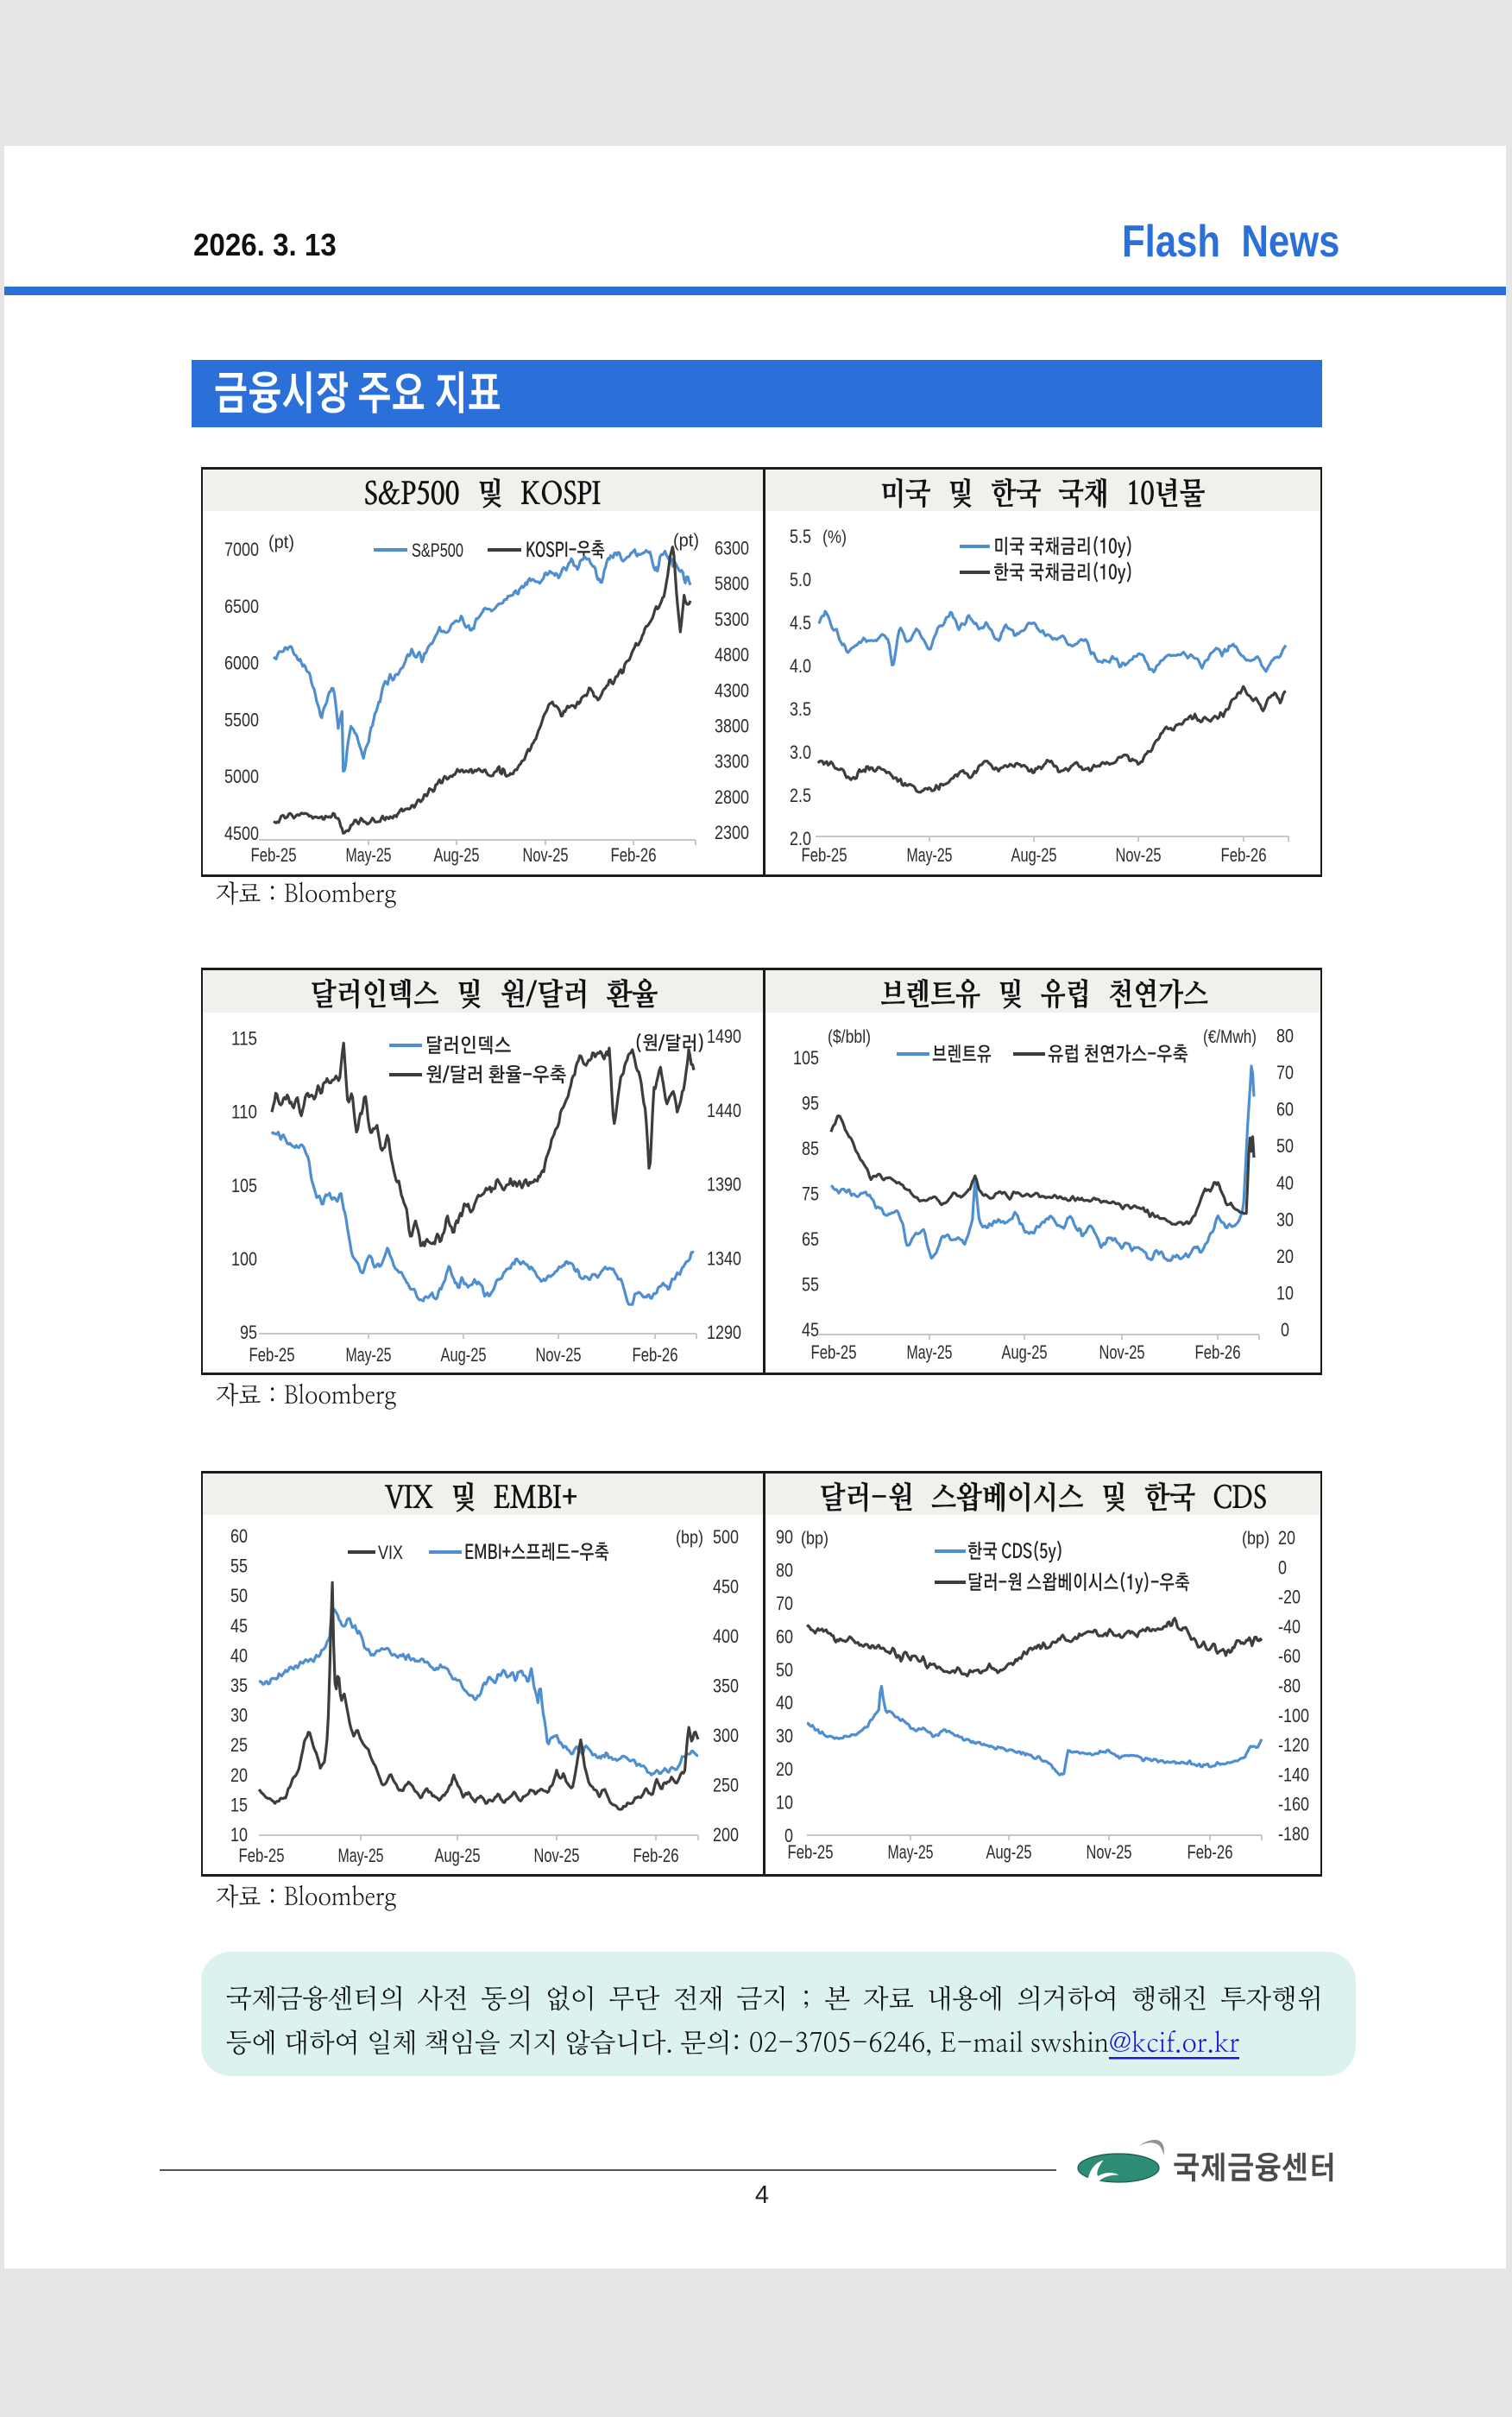  What do you see at coordinates (244, 1259) in the screenshot?
I see `svg-text: 100` at bounding box center [244, 1259].